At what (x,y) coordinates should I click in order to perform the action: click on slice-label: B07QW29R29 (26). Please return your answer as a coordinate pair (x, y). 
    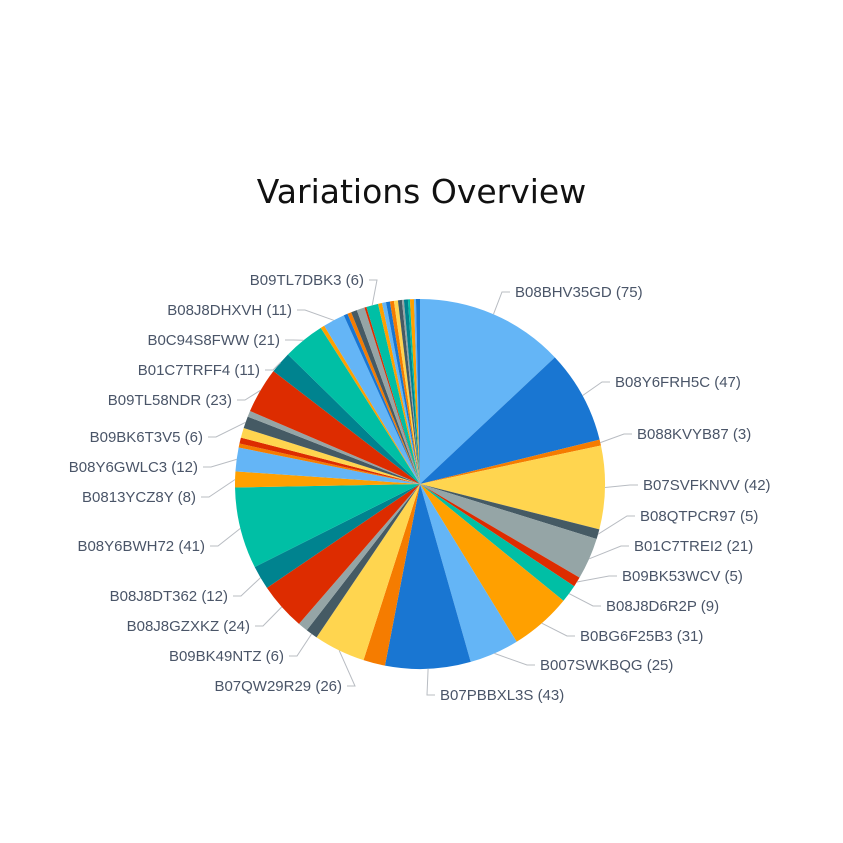
    Looking at the image, I should click on (278, 686).